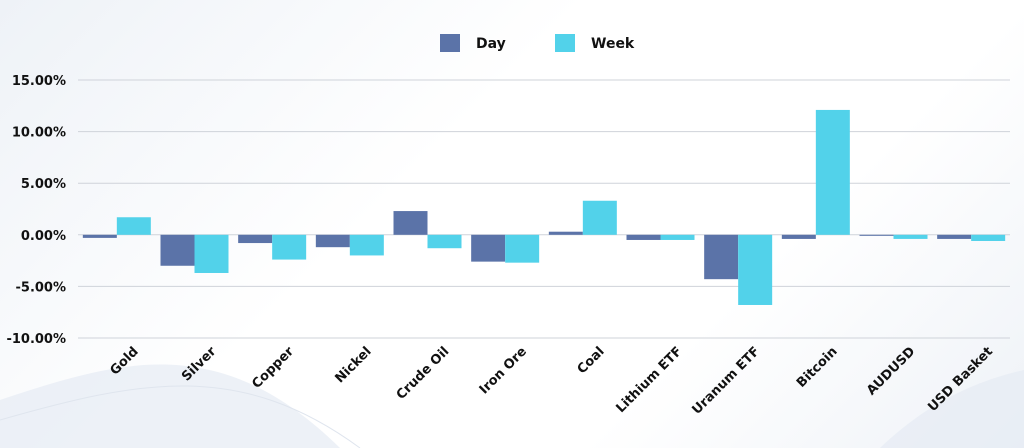  I want to click on category-label: AUDUSD, so click(891, 371).